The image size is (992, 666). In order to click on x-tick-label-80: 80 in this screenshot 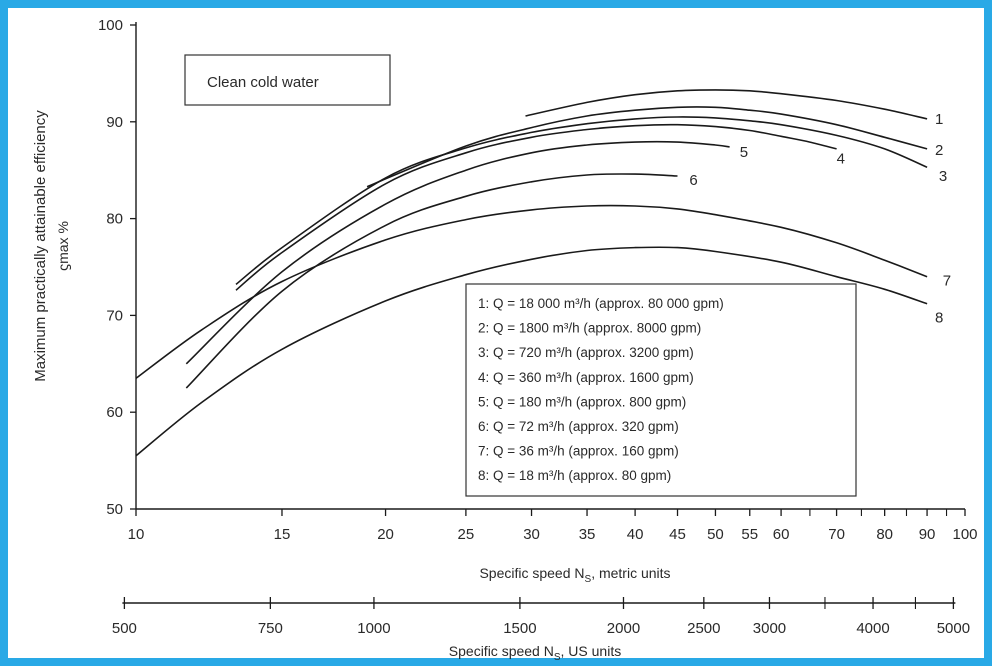, I will do `click(884, 534)`.